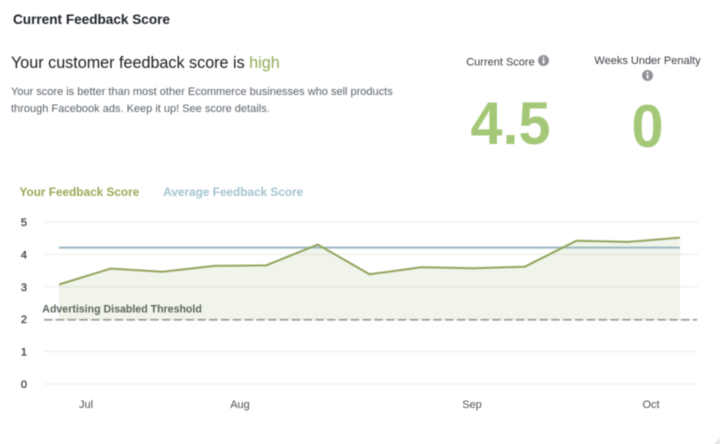 This screenshot has height=444, width=720. I want to click on svg-text: 1, so click(24, 353).